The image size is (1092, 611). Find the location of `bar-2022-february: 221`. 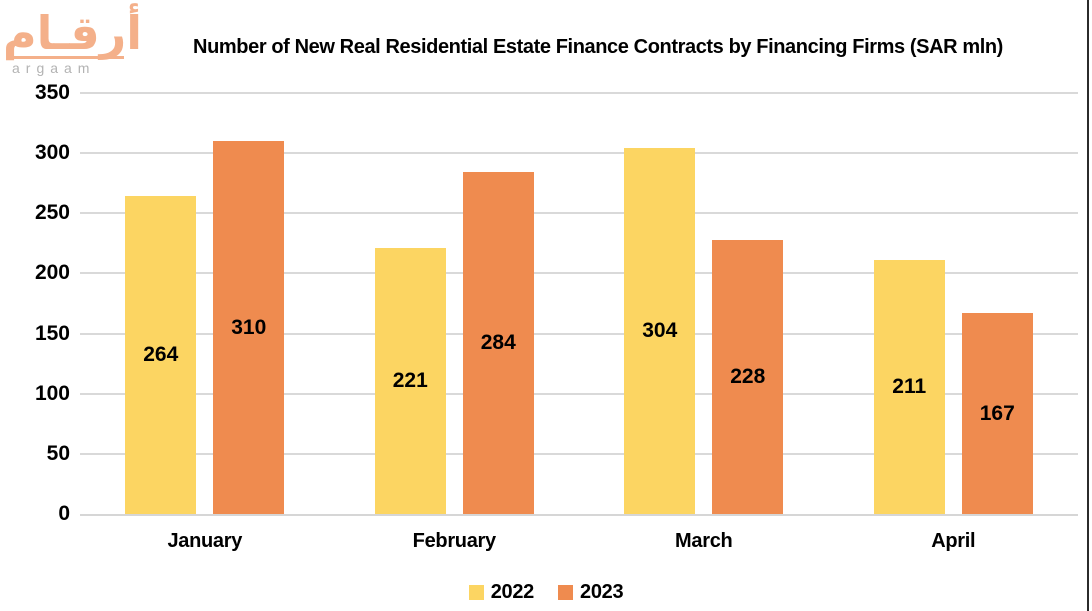

bar-2022-february: 221 is located at coordinates (410, 381).